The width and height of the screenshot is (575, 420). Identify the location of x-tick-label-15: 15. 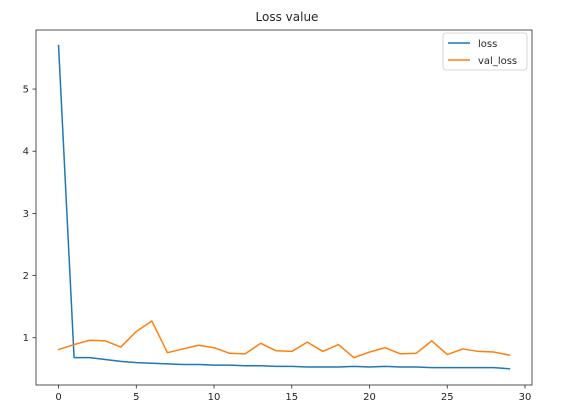
(291, 397).